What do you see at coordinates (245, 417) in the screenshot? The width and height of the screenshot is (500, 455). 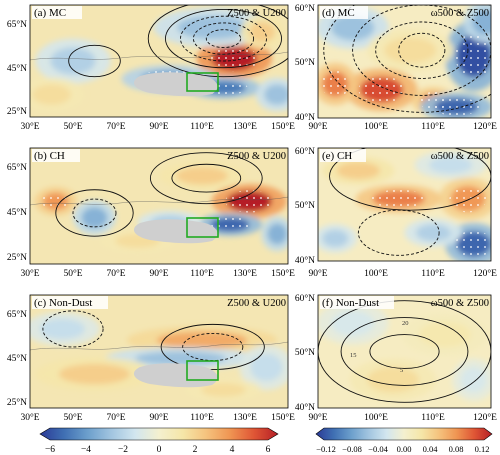 I see `panel-c-lon-130: 130°E` at bounding box center [245, 417].